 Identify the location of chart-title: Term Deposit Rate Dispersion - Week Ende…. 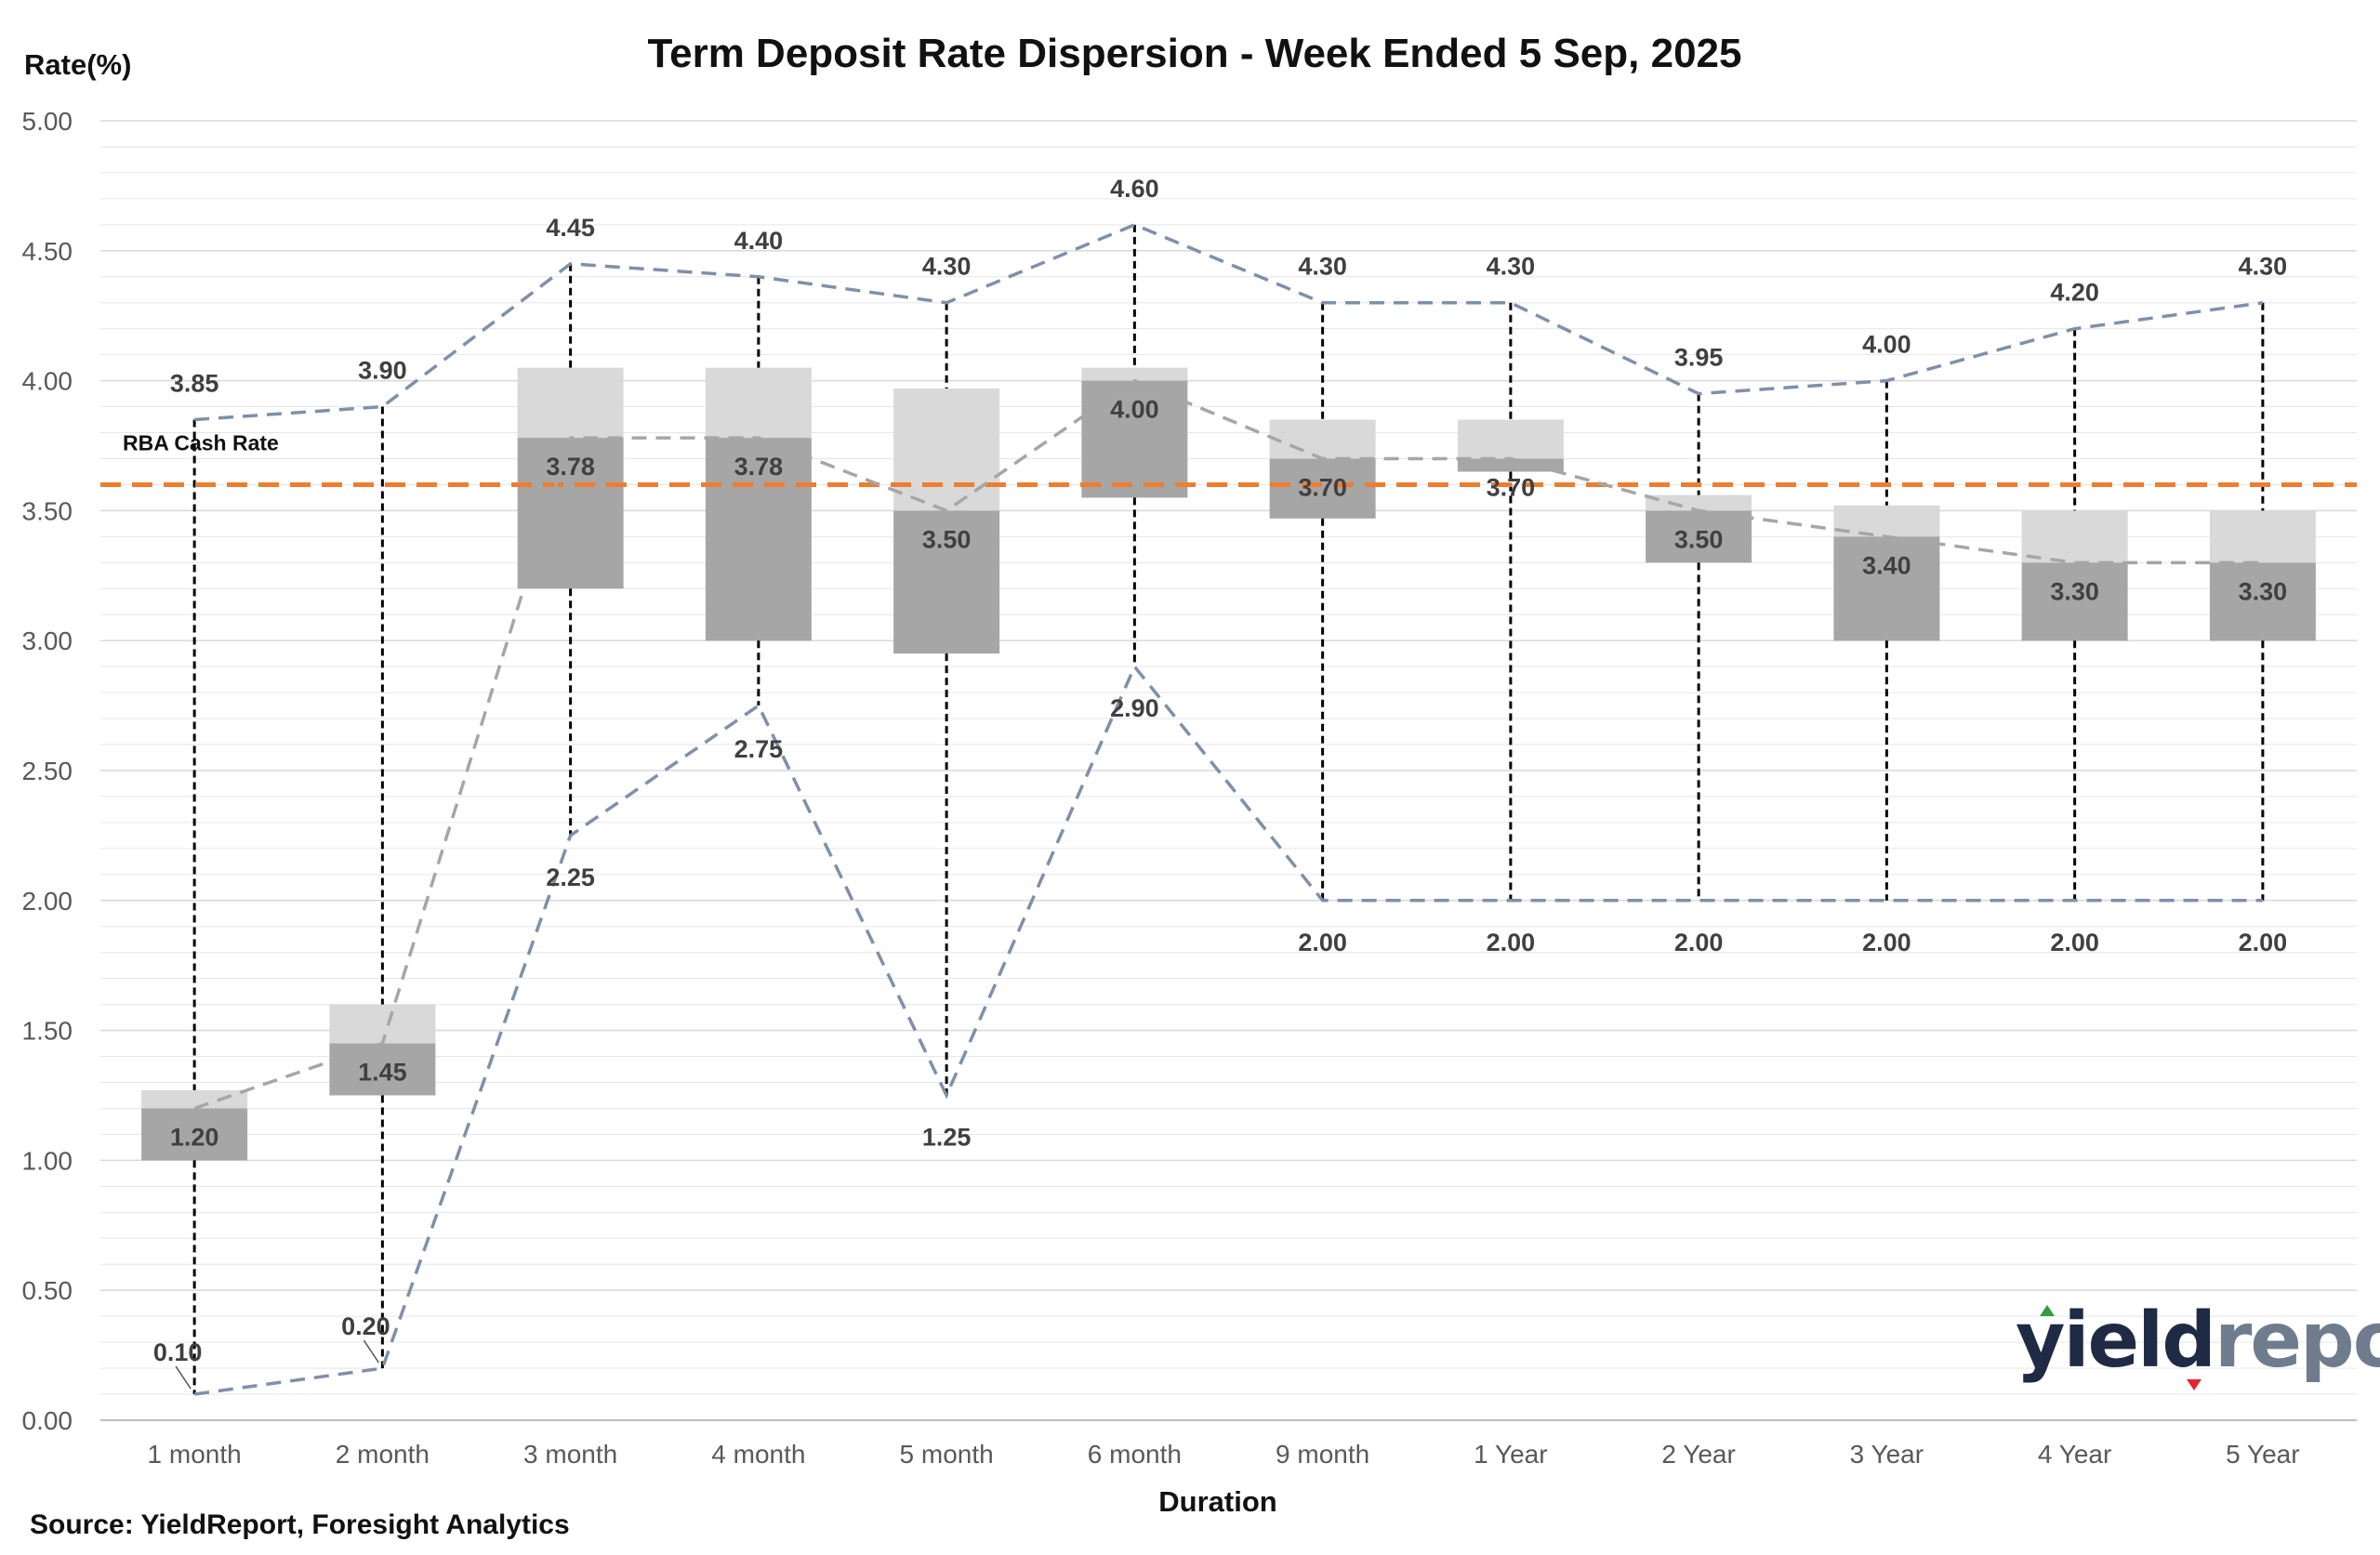
(1195, 53).